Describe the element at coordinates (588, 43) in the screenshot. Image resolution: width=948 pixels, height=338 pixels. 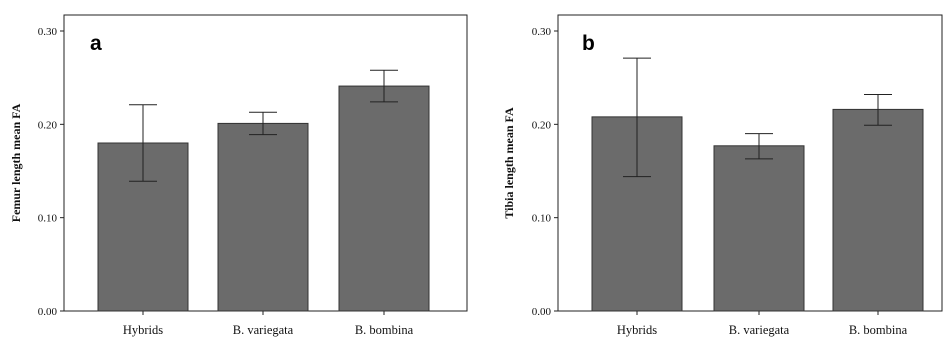
I see `panel-label: b` at that location.